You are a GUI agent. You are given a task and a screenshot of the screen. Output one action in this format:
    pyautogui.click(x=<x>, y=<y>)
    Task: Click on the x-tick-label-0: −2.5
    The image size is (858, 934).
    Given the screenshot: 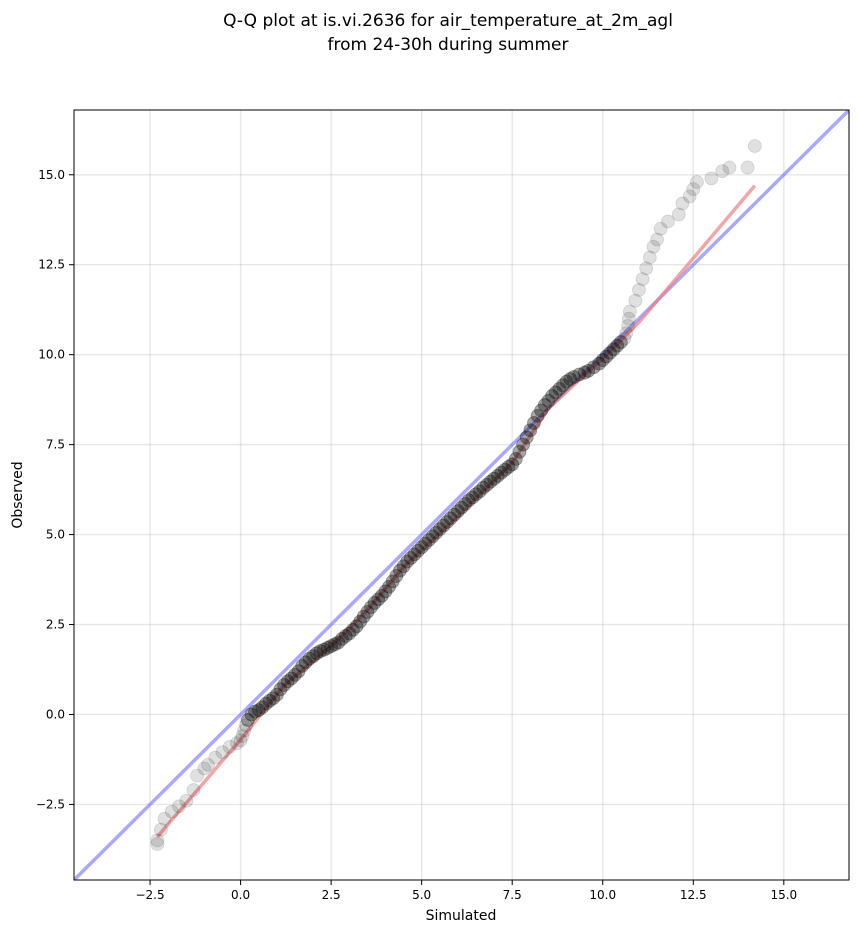 What is the action you would take?
    pyautogui.click(x=149, y=895)
    